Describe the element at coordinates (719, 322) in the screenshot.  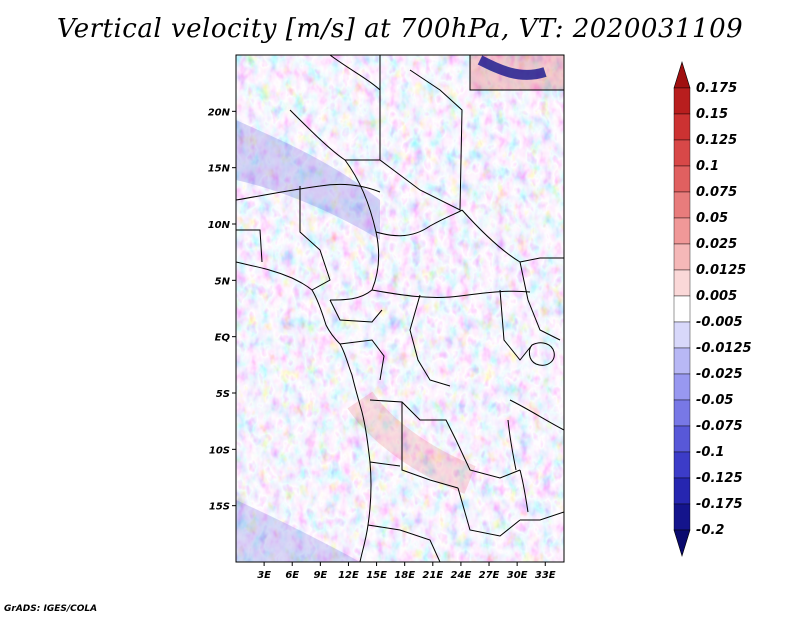
I see `colorbar-label: -0.005` at that location.